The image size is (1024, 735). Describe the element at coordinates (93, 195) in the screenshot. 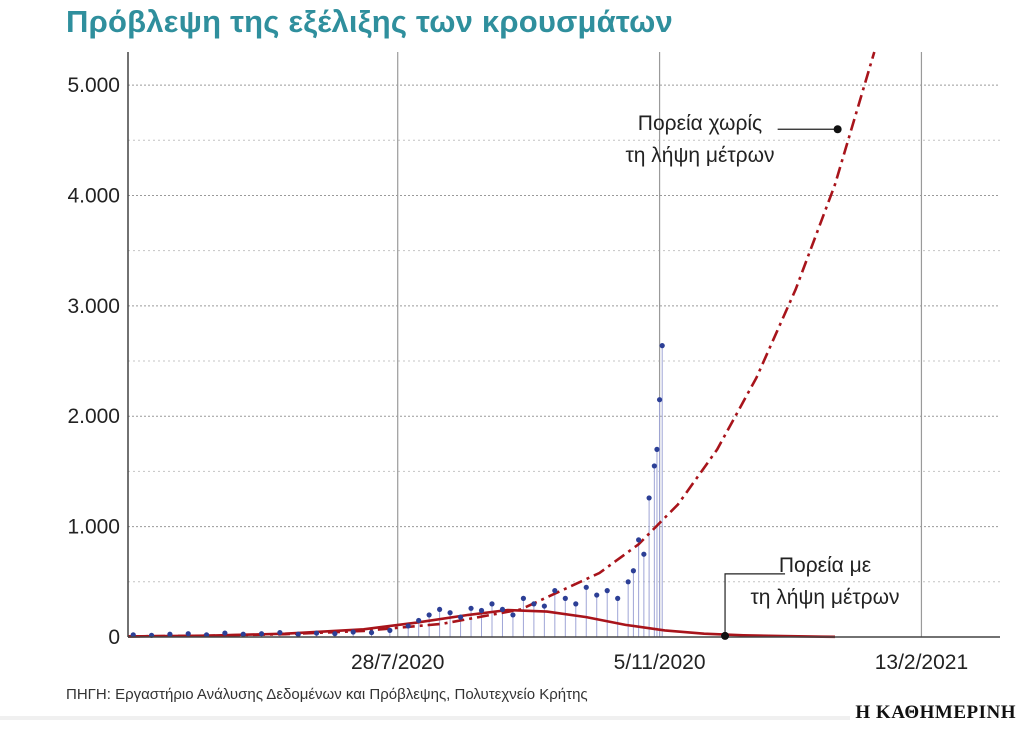

I see `y-tick-label: 4.000` at that location.